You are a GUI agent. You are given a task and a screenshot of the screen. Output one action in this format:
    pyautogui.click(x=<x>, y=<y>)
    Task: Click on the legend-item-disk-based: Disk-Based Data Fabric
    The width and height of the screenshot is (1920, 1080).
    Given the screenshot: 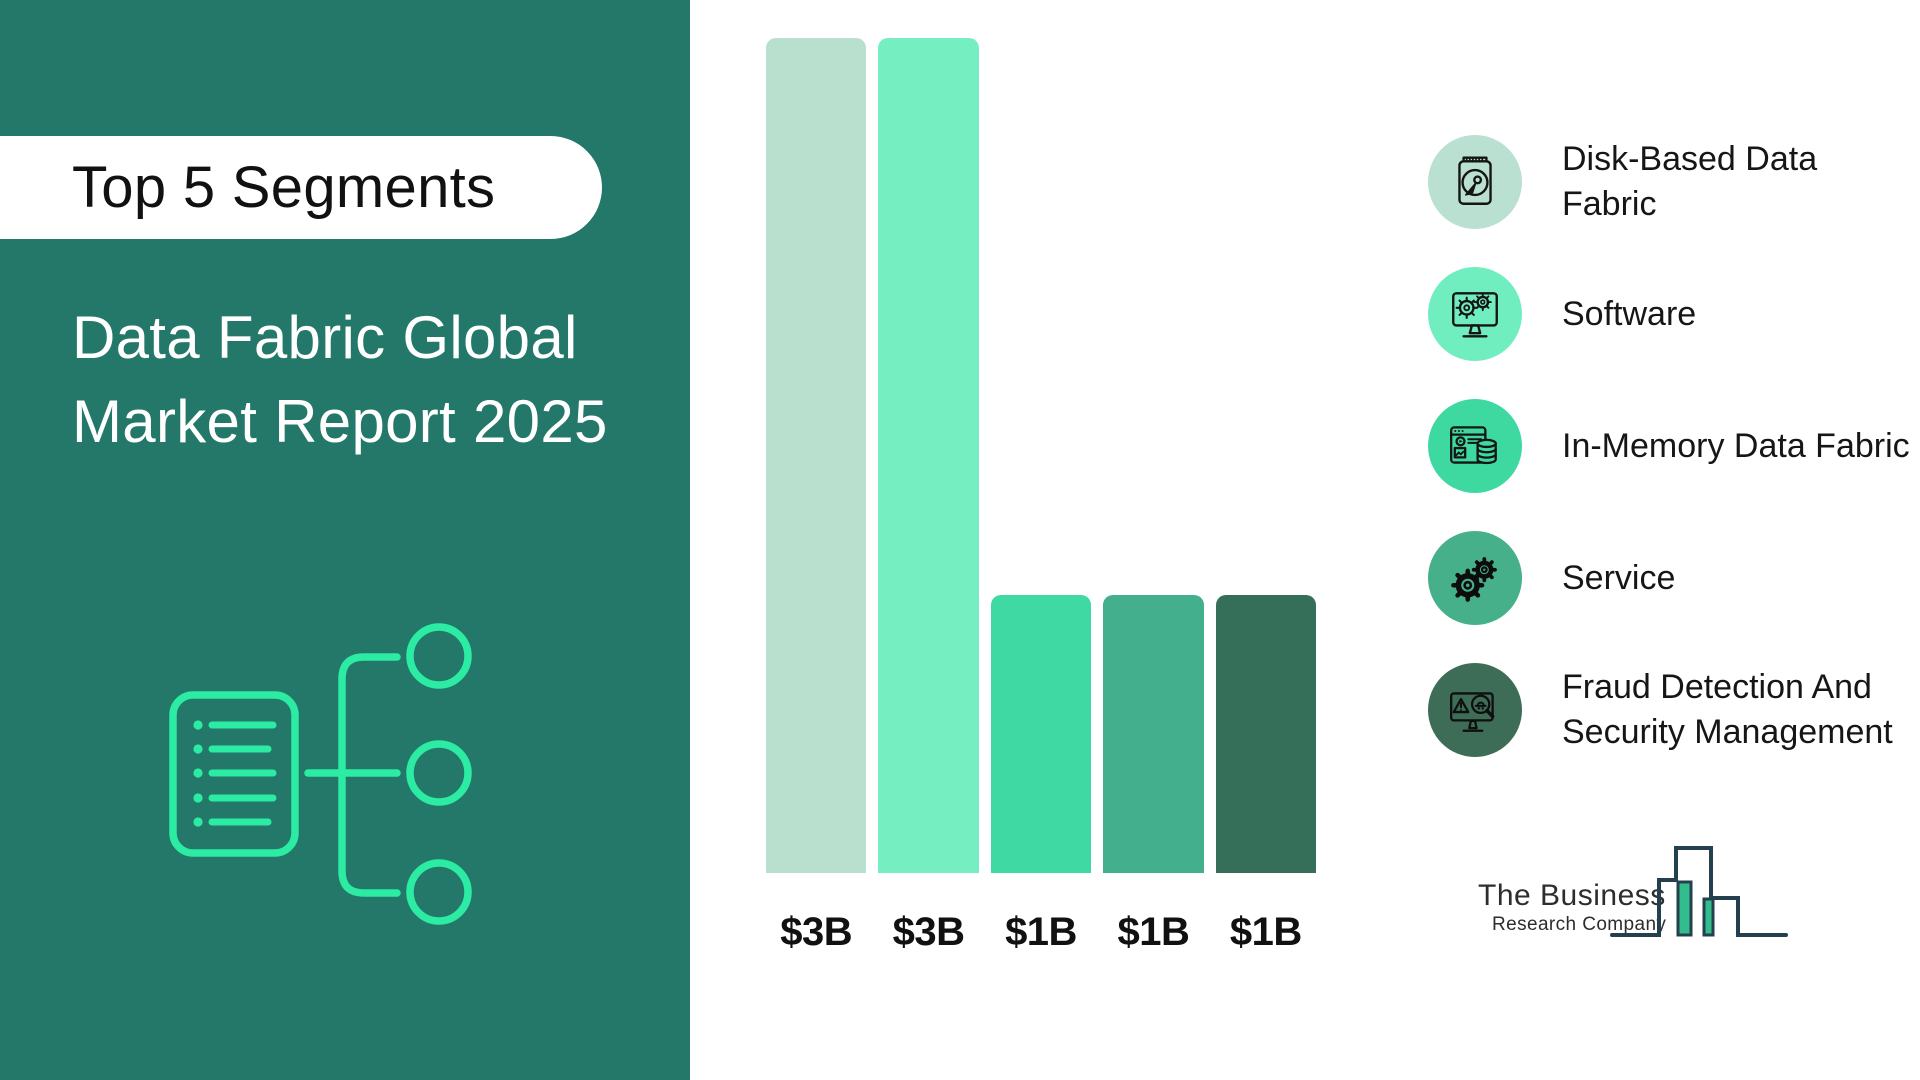 What is the action you would take?
    pyautogui.click(x=1674, y=182)
    